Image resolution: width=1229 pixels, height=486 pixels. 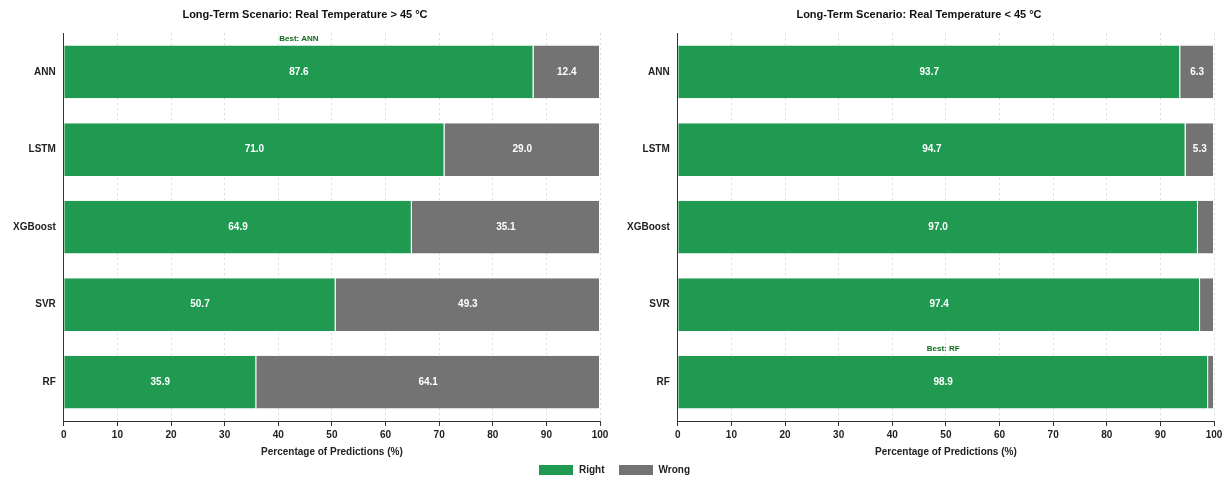 What do you see at coordinates (522, 149) in the screenshot?
I see `data-label: 29.0` at bounding box center [522, 149].